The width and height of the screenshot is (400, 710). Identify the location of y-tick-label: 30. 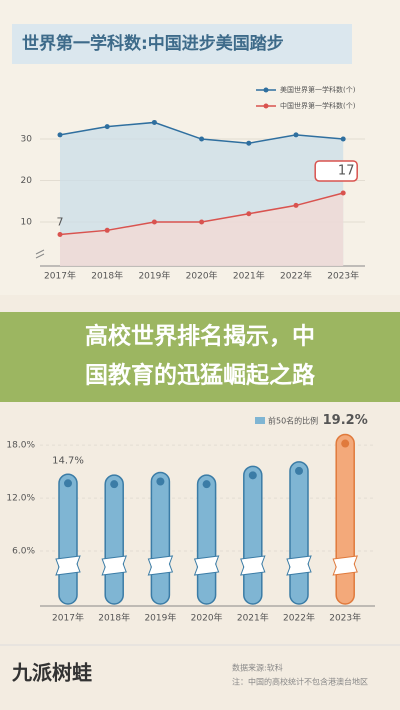
(27, 140).